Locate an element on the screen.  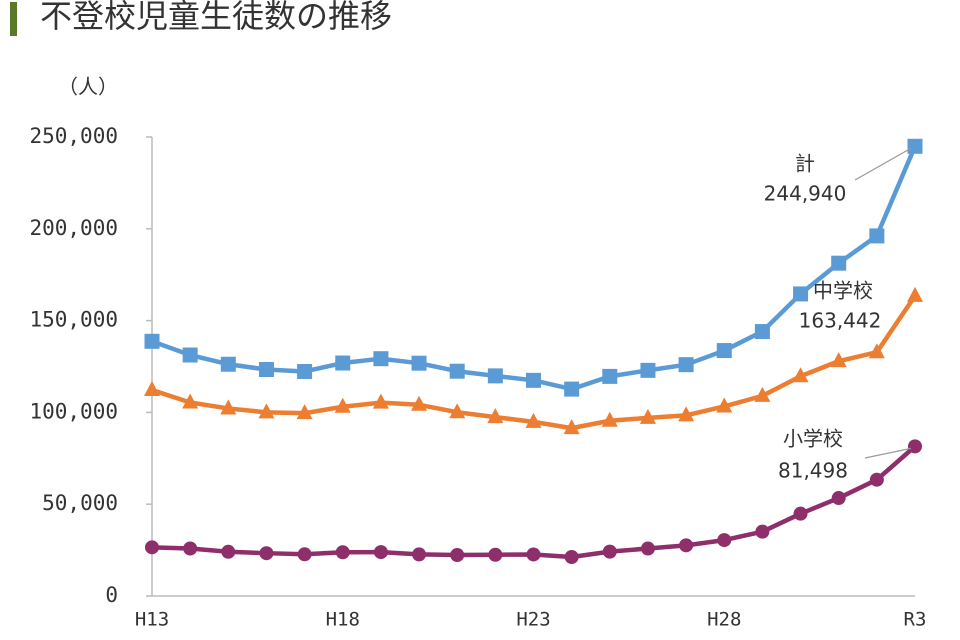
y-tick-label: 50,000 is located at coordinates (80, 503).